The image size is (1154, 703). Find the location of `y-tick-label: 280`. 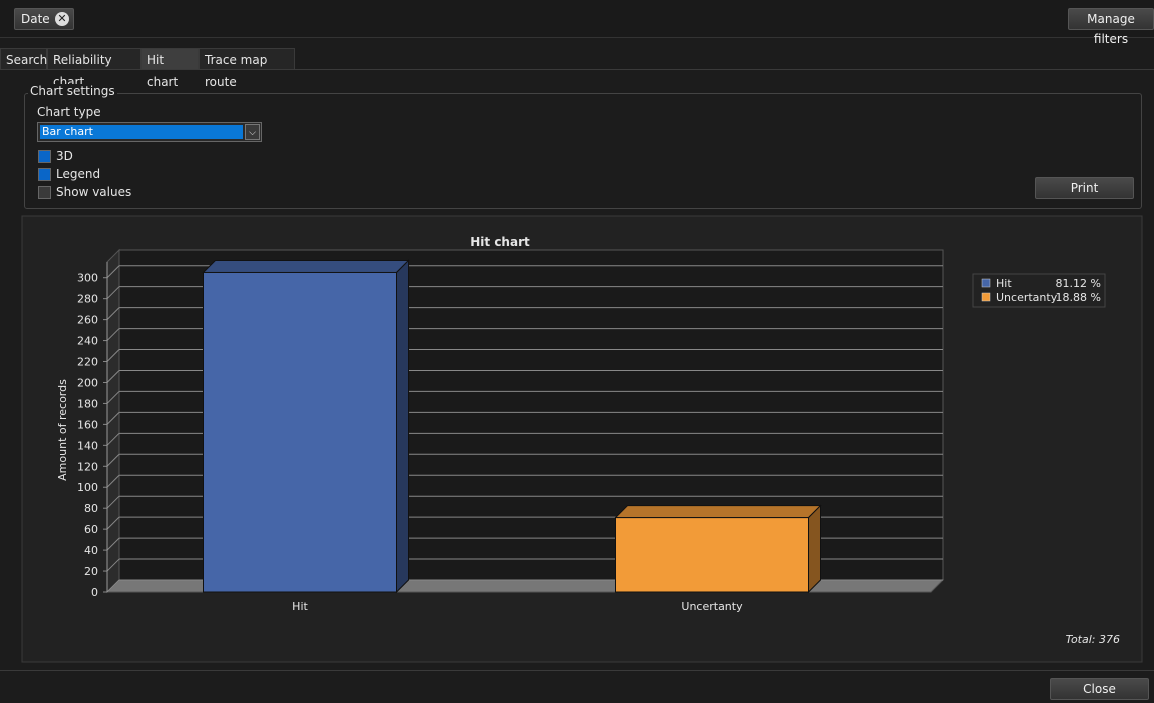

y-tick-label: 280 is located at coordinates (87, 299).